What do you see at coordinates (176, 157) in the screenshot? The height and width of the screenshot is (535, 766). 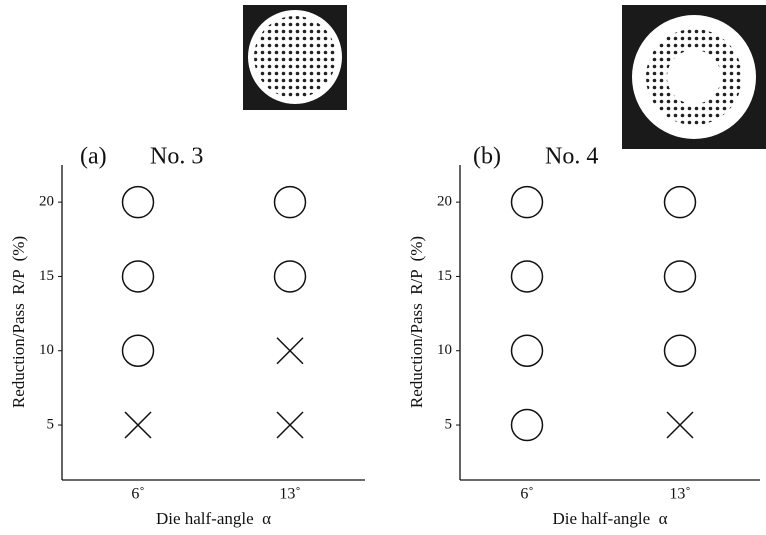 I see `chart-title: No. 3` at bounding box center [176, 157].